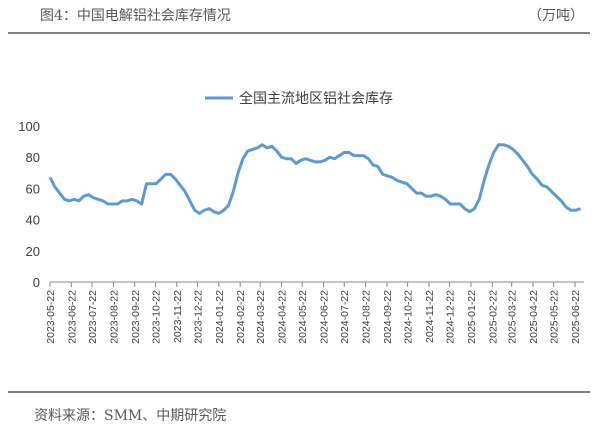 This screenshot has width=599, height=440. What do you see at coordinates (29, 126) in the screenshot?
I see `y-tick-label: 100` at bounding box center [29, 126].